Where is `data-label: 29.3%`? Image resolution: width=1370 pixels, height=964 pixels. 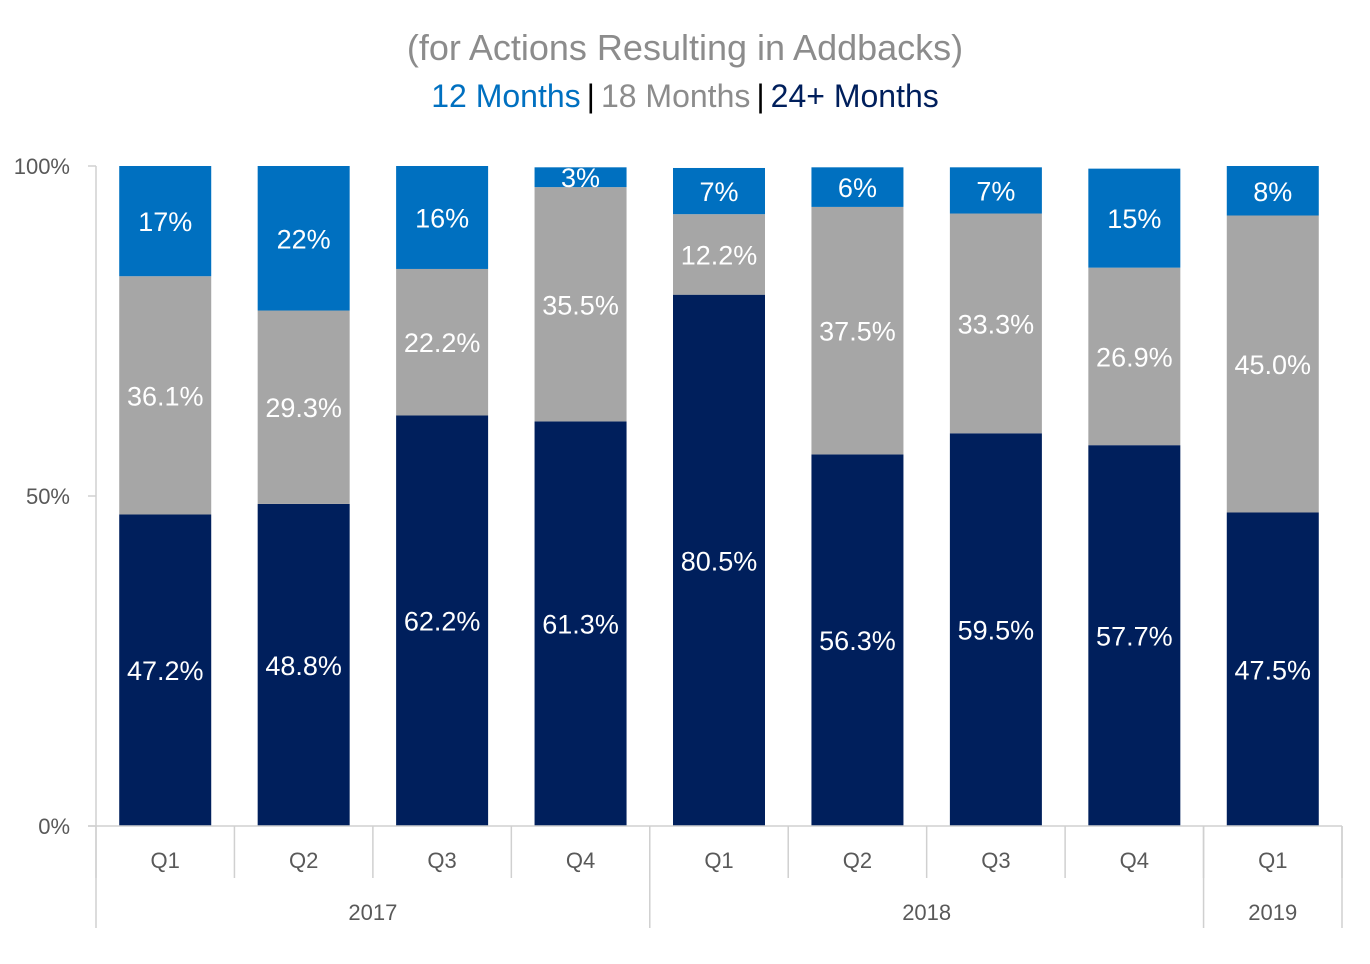
data-label: 29.3% is located at coordinates (303, 408).